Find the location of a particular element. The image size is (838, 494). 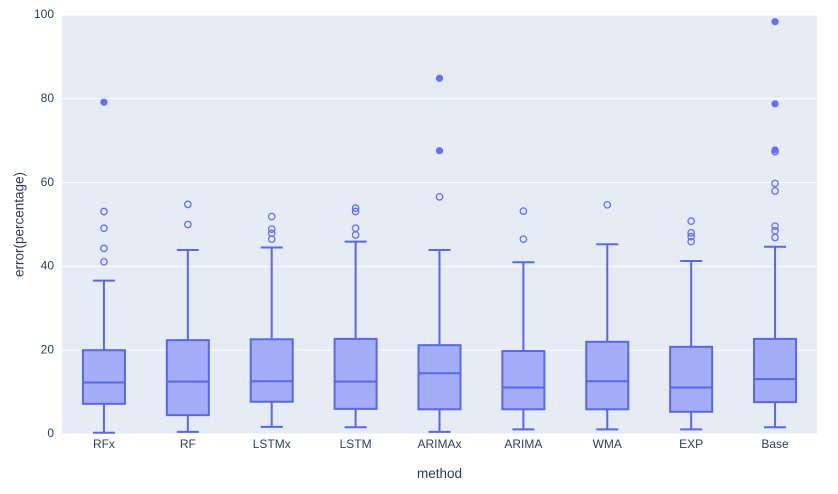

y-tick-label: 80 is located at coordinates (48, 98).